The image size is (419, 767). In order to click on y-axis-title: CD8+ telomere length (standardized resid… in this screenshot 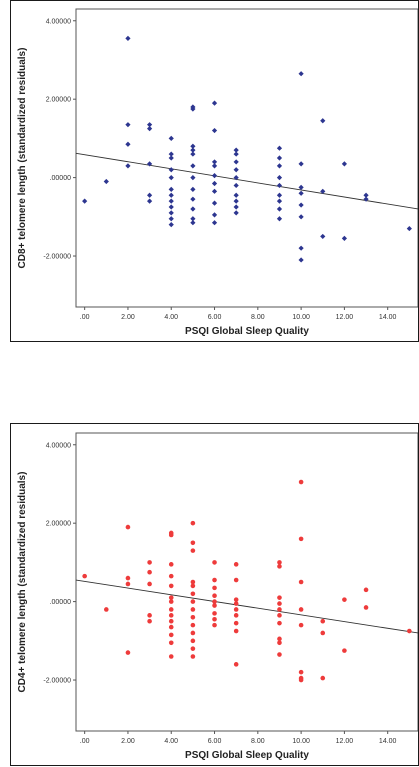, I will do `click(22, 158)`.